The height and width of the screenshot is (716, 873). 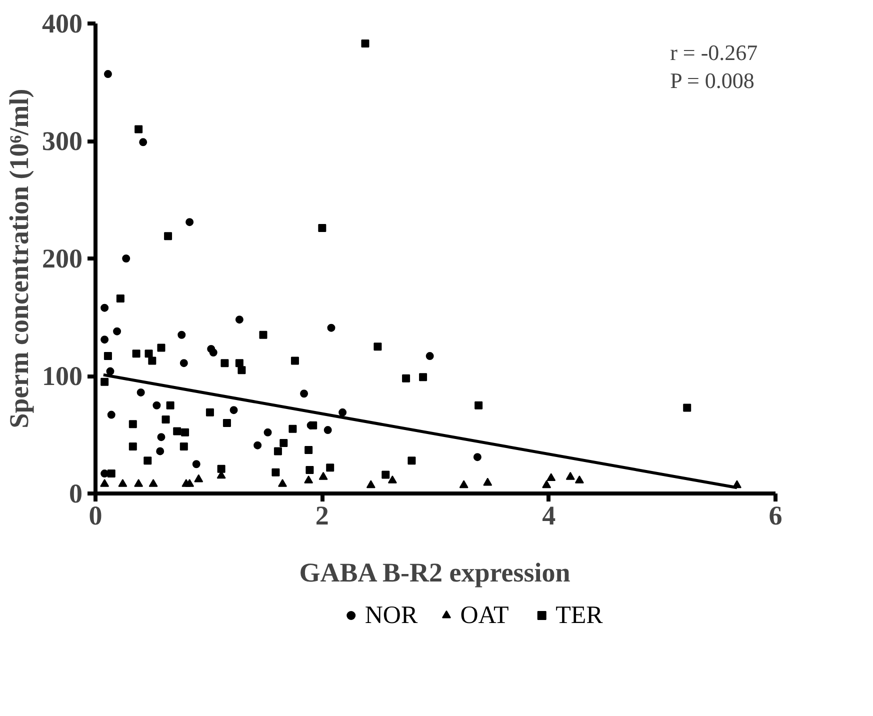 I want to click on x-tick-label: 0, so click(x=95, y=515).